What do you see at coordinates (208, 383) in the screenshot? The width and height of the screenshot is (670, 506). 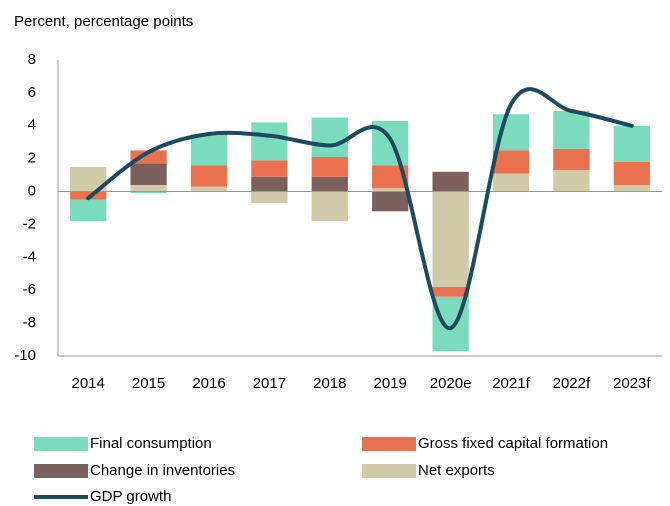 I see `x-tick-label: 2016` at bounding box center [208, 383].